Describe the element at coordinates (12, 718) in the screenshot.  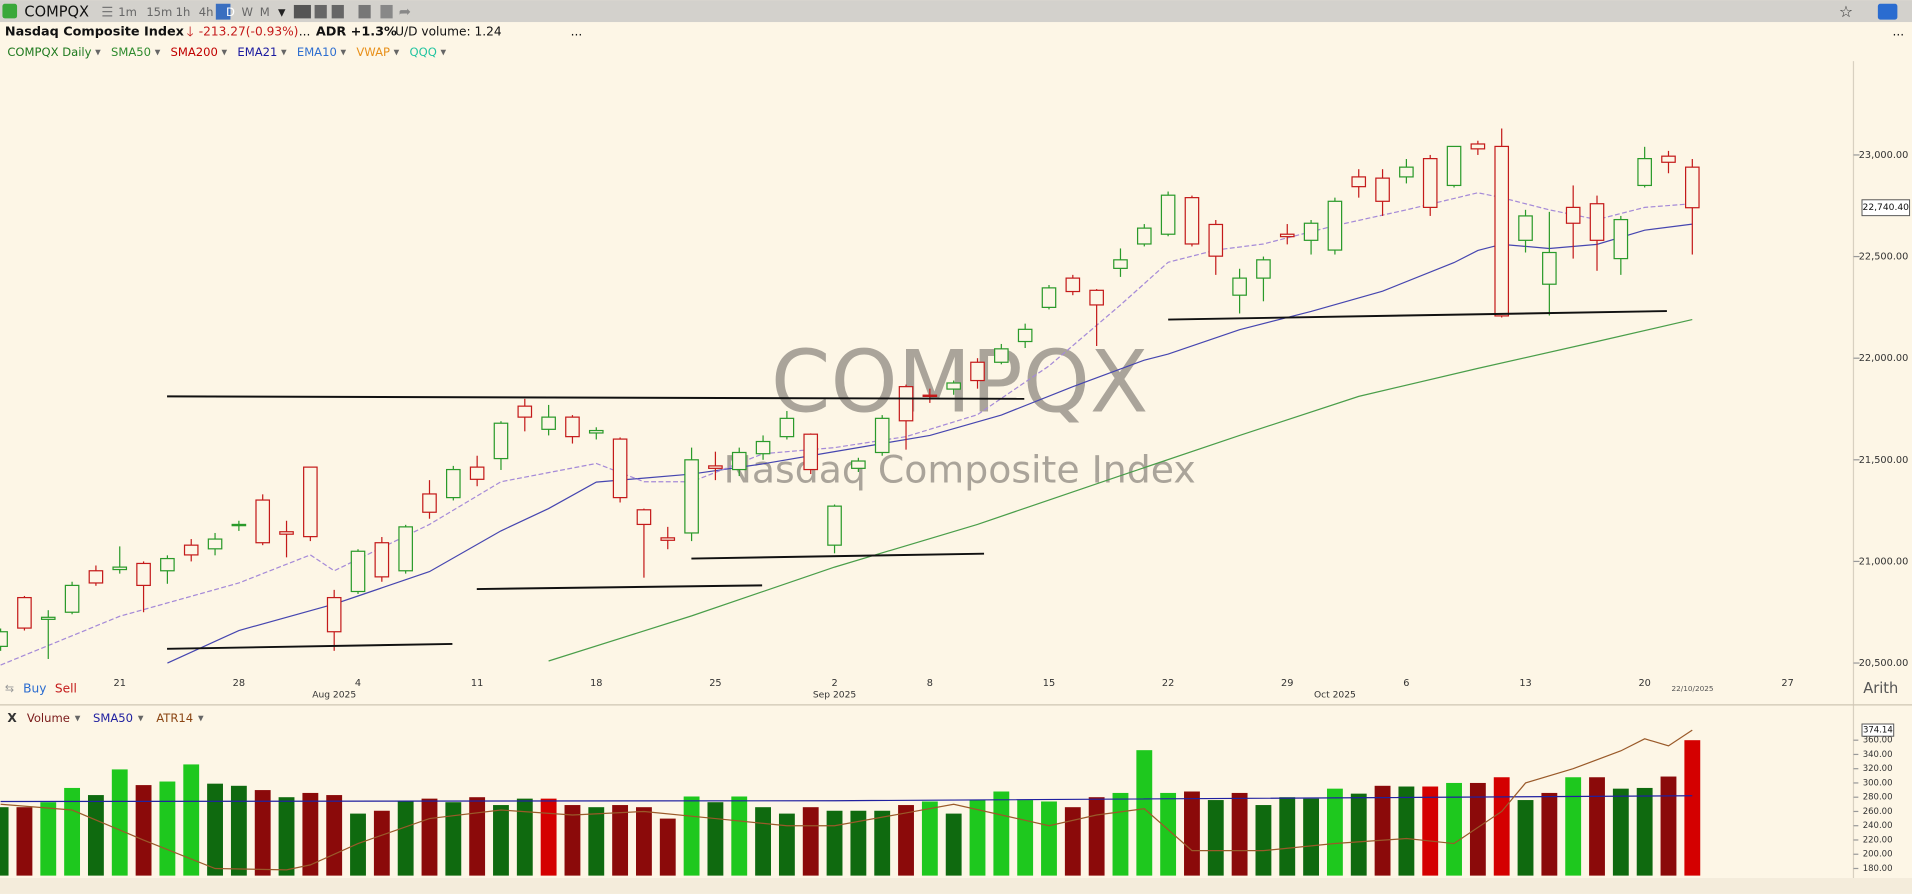
I see `close-pane-button: X` at that location.